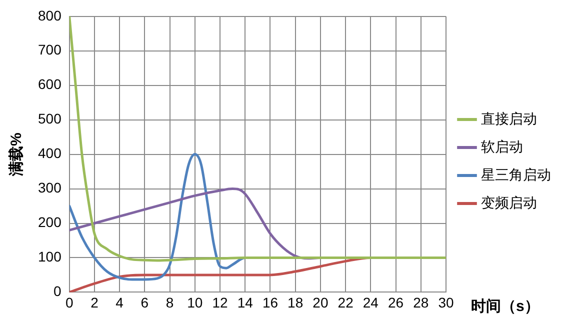 The width and height of the screenshot is (565, 321). What do you see at coordinates (502, 146) in the screenshot?
I see `legend-label: 软启动` at bounding box center [502, 146].